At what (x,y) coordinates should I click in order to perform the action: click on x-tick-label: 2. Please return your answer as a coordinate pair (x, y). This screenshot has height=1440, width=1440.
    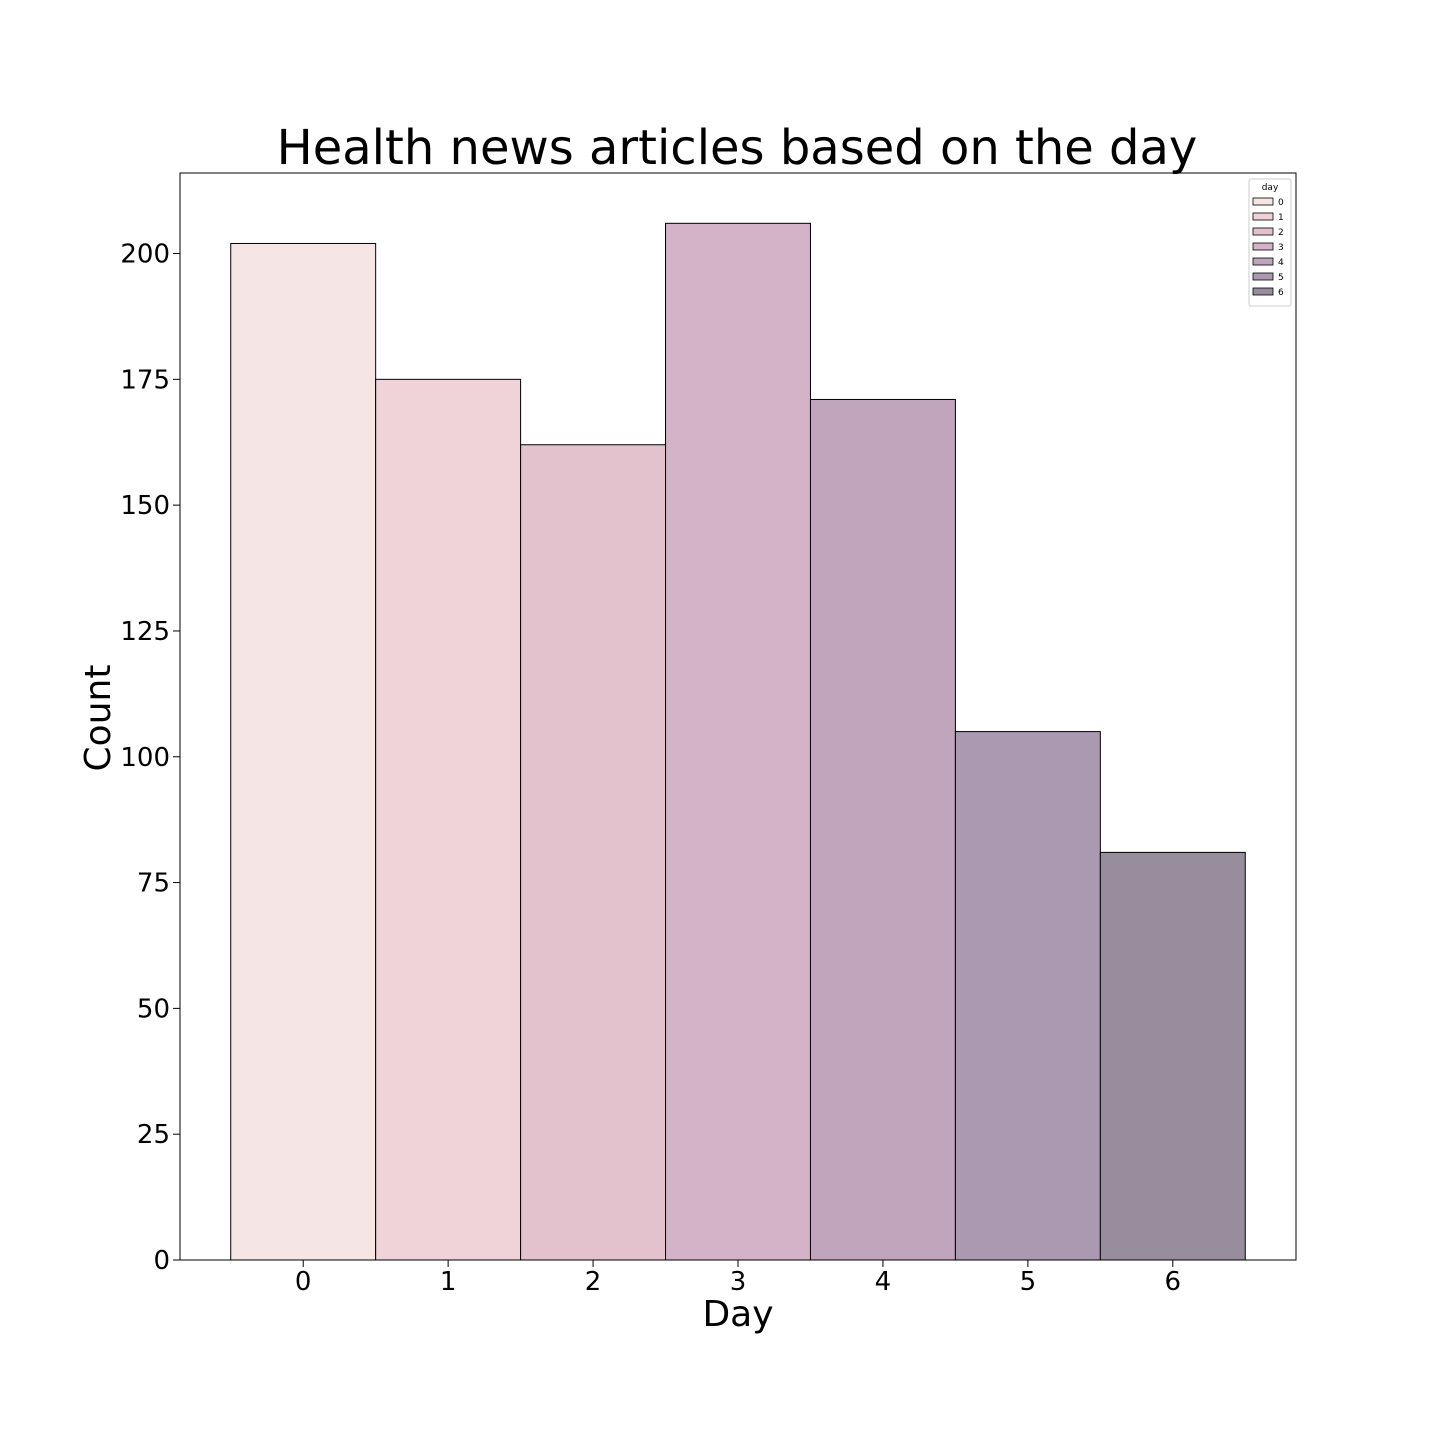
    Looking at the image, I should click on (593, 1282).